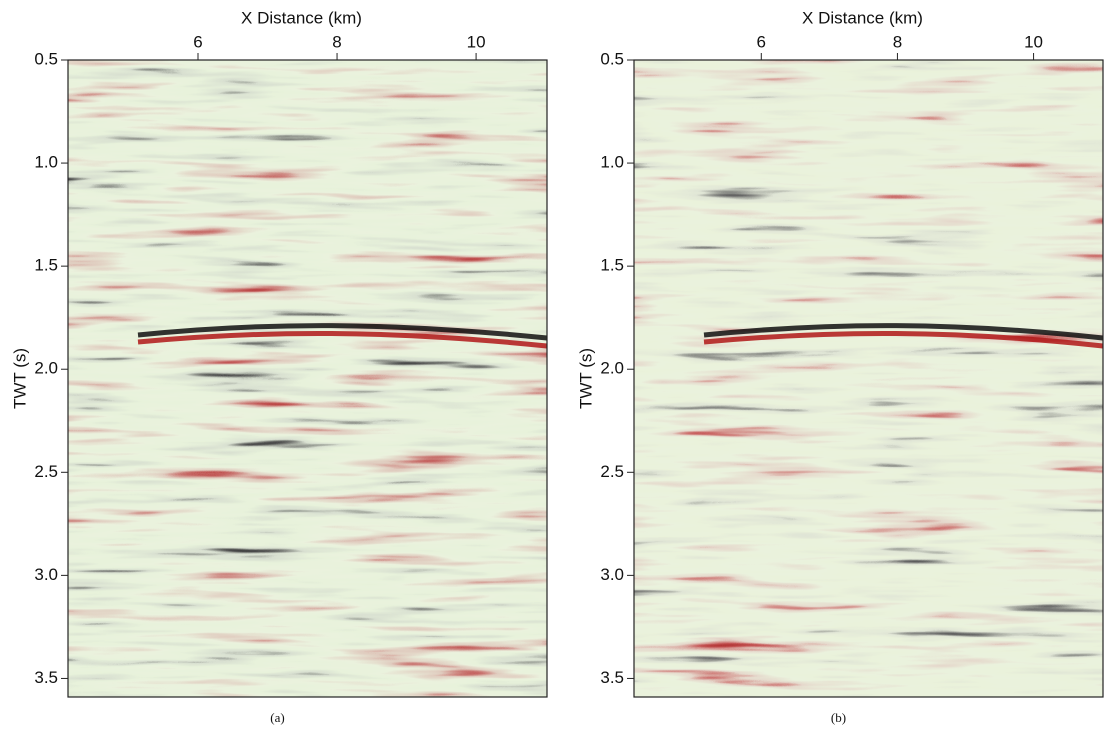 Image resolution: width=1106 pixels, height=734 pixels. Describe the element at coordinates (838, 717) in the screenshot. I see `caption: (b)` at that location.